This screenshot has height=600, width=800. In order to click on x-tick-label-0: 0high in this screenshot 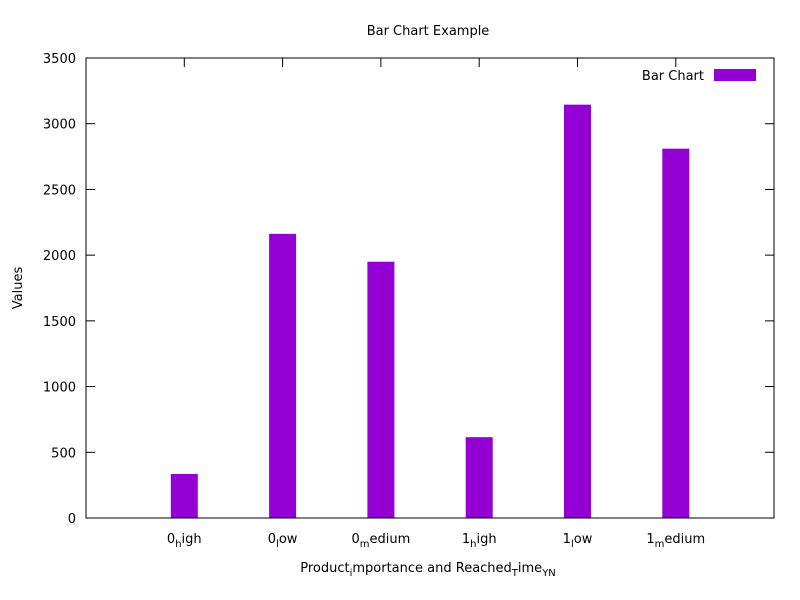, I will do `click(184, 541)`.